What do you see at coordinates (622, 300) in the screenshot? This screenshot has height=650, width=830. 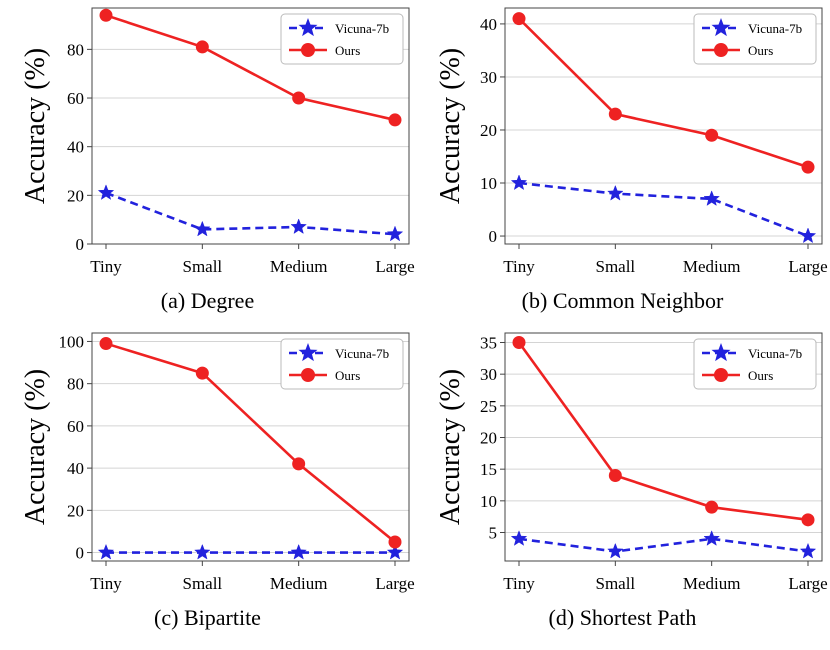 I see `chart-caption: (b) Common Neighbor` at bounding box center [622, 300].